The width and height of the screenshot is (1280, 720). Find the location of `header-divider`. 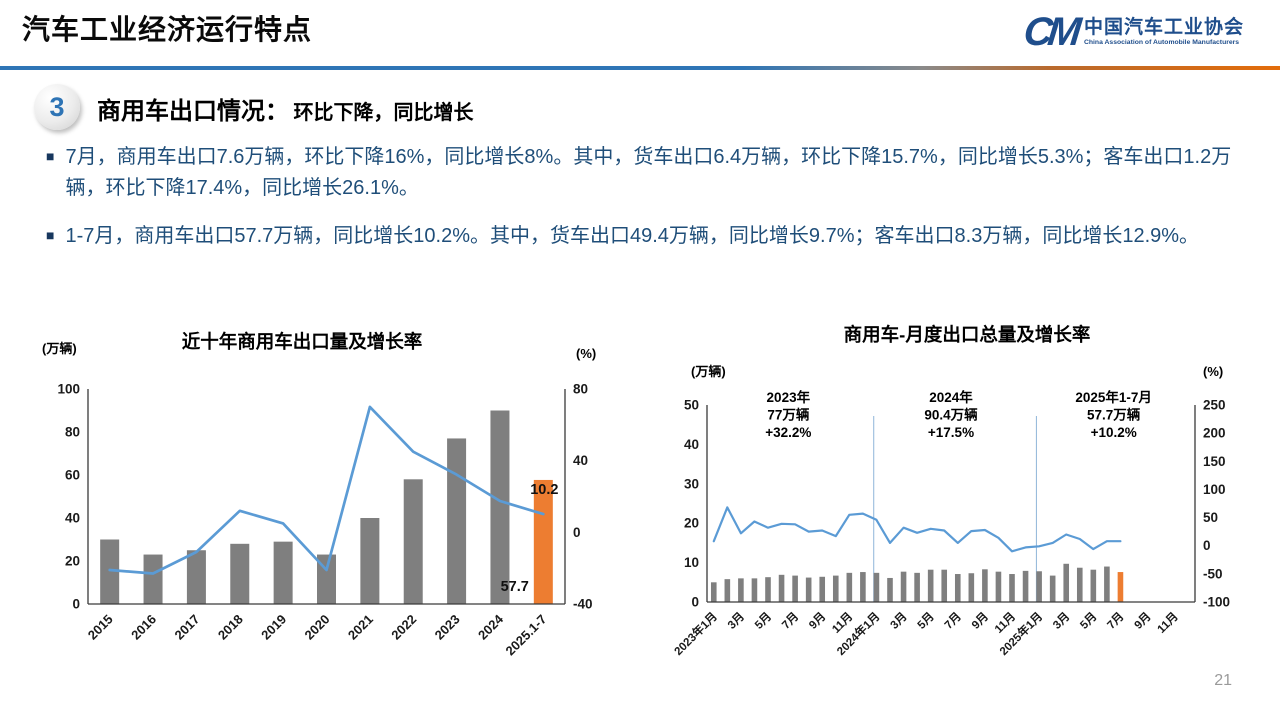

header-divider is located at coordinates (640, 68).